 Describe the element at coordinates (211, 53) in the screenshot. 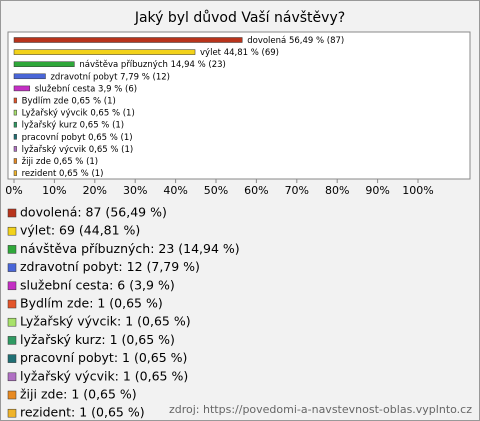

I see `bar-category: výlet` at that location.